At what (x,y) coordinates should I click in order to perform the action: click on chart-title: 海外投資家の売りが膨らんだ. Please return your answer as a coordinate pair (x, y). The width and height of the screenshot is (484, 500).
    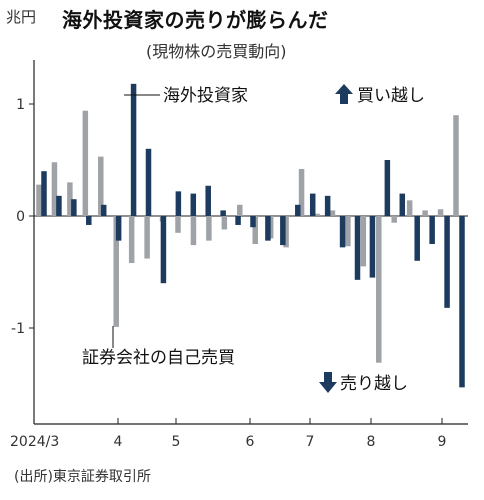
    Looking at the image, I should click on (195, 20).